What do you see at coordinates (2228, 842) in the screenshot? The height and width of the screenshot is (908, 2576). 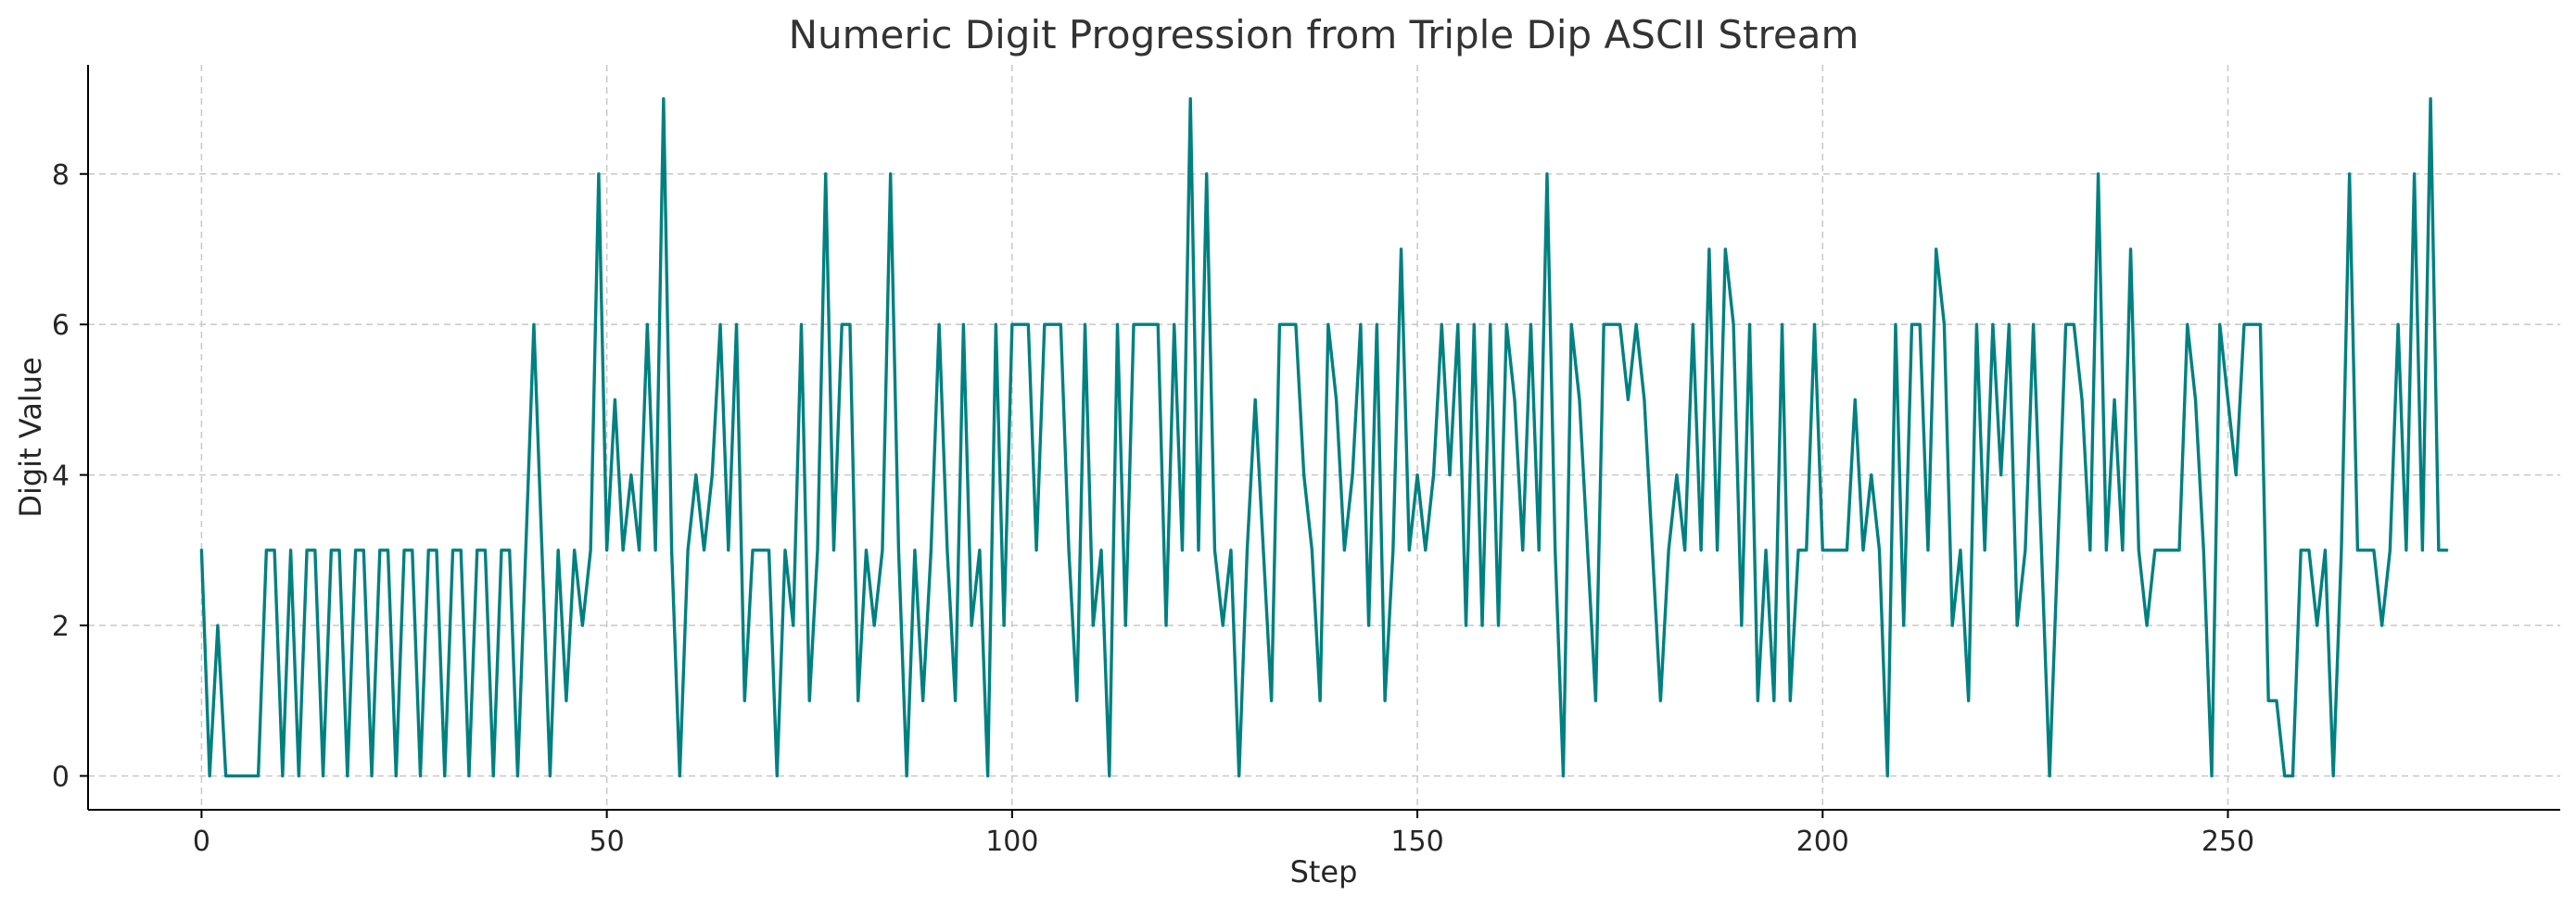 I see `x-tick-label: 250` at bounding box center [2228, 842].